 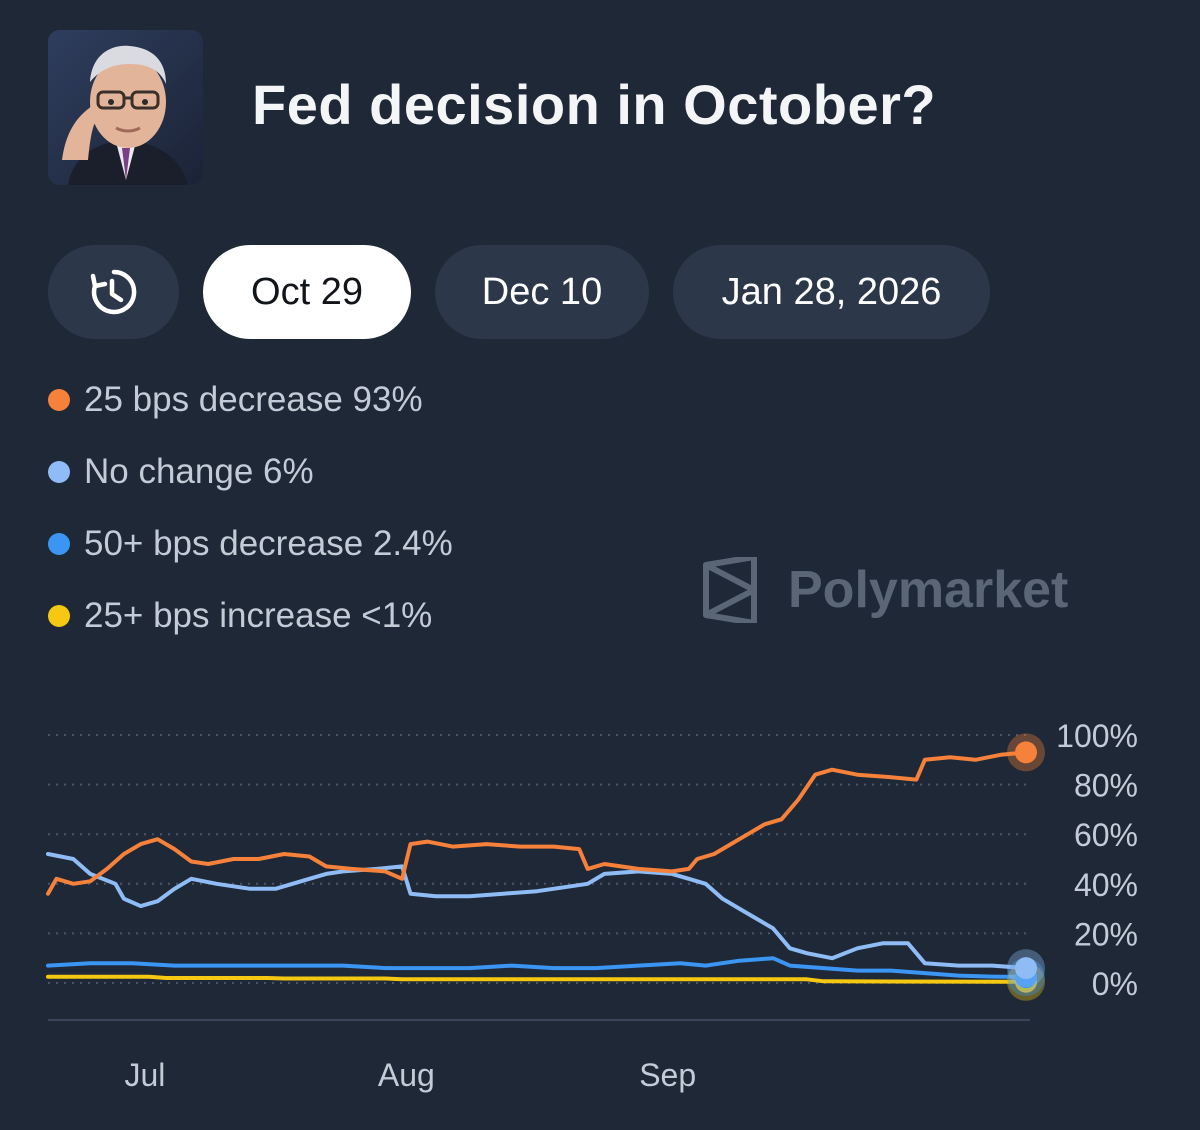 What do you see at coordinates (253, 399) in the screenshot?
I see `legend-label: 25 bps decrease 93%` at bounding box center [253, 399].